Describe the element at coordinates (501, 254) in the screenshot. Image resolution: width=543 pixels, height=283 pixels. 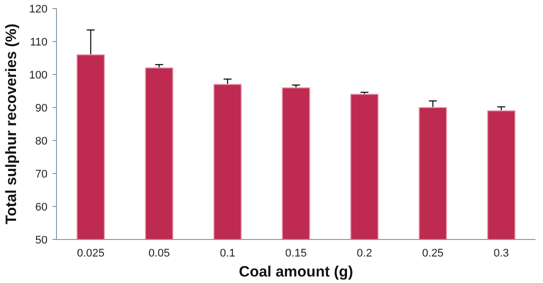
I see `x-tick-label: 0.3` at that location.